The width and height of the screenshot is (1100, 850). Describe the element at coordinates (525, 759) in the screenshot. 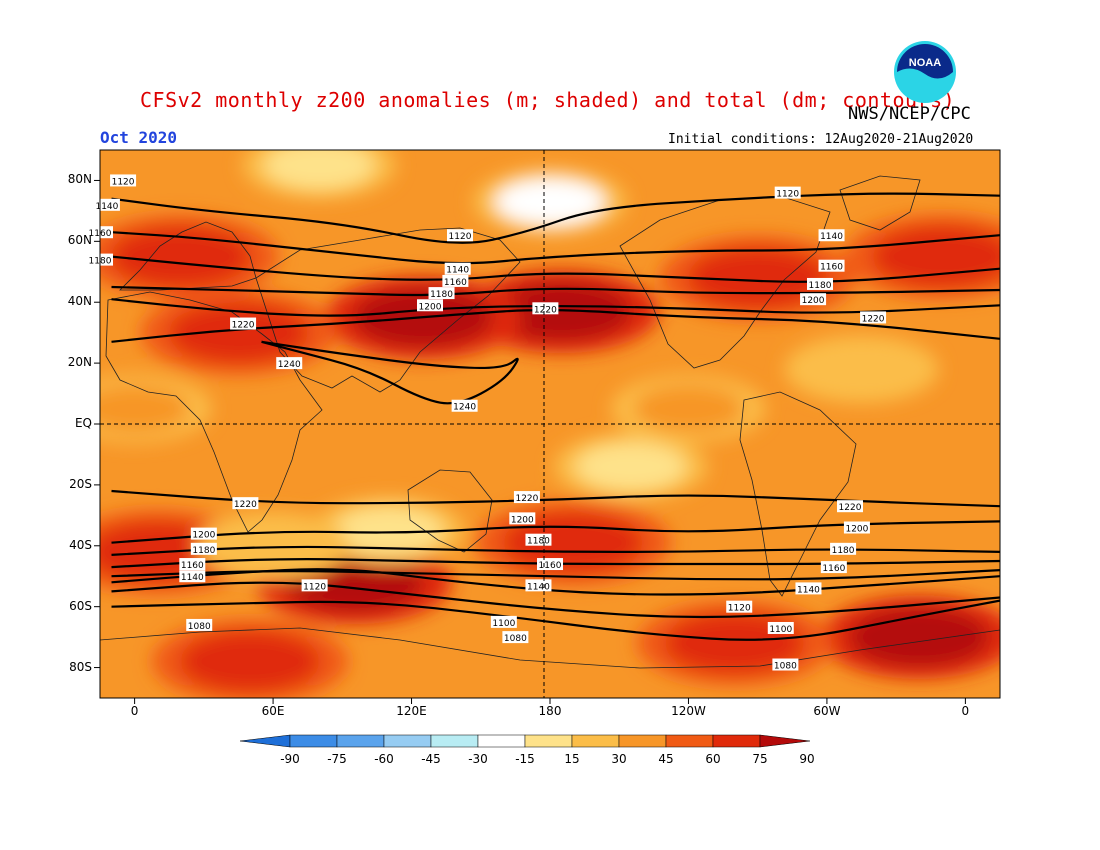

I see `colorbar-tick-label: -15` at that location.